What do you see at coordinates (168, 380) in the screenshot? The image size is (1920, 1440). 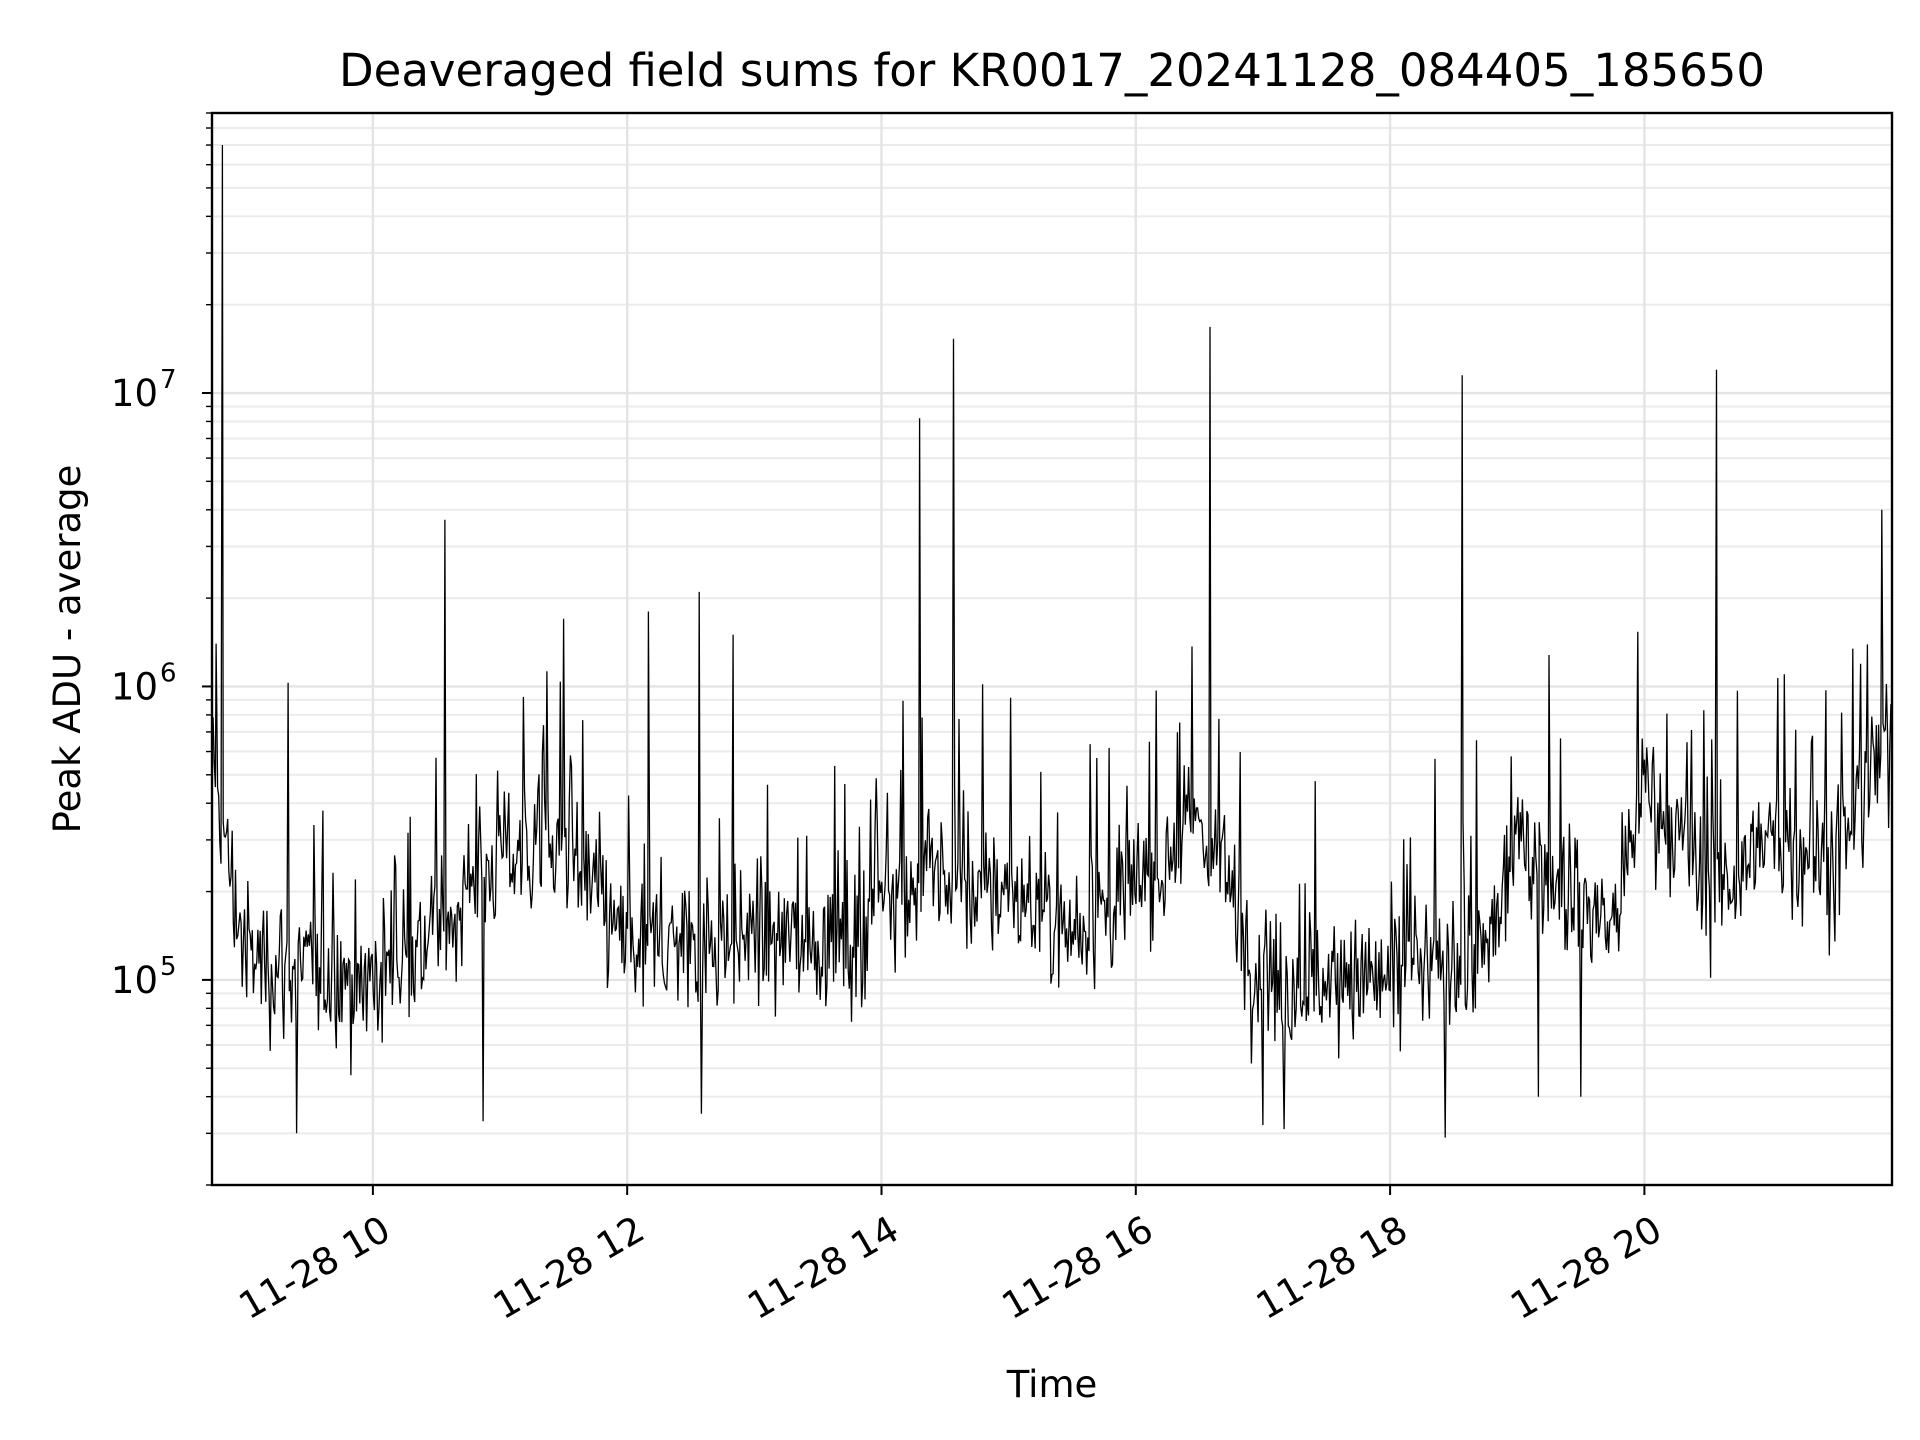 I see `y-tick-label-exponent: 7` at bounding box center [168, 380].